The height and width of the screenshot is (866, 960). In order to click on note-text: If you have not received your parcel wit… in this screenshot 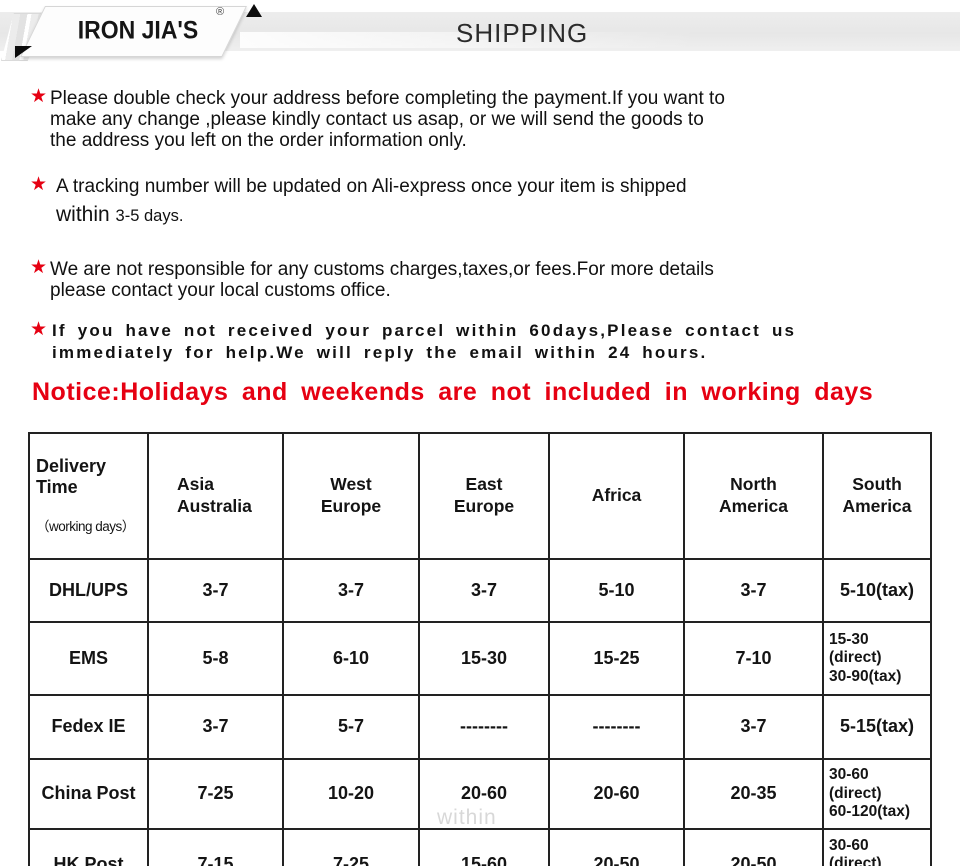, I will do `click(424, 341)`.